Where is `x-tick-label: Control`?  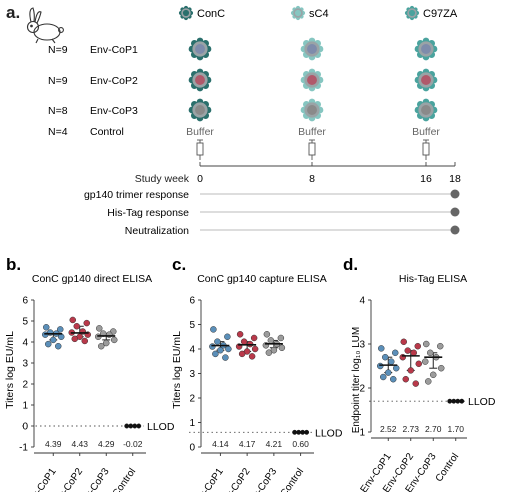 x-tick-label: Control is located at coordinates (293, 479).